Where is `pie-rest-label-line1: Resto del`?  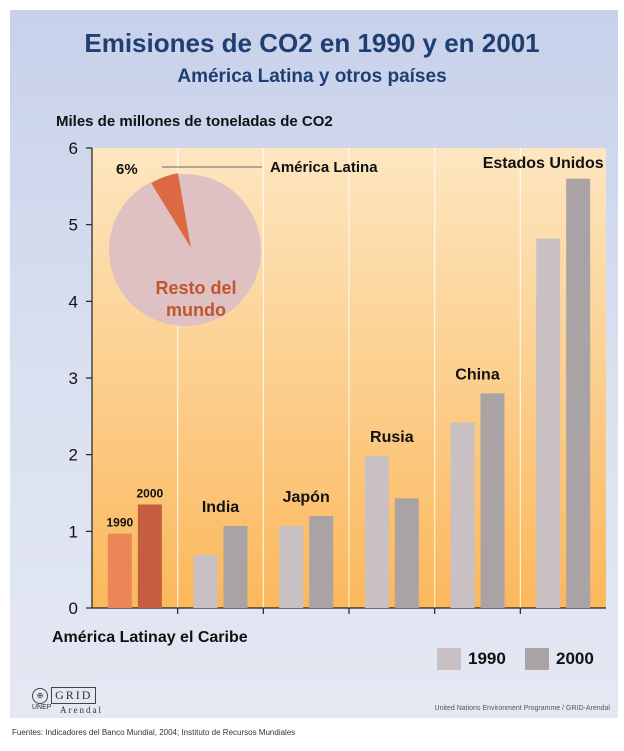 pie-rest-label-line1: Resto del is located at coordinates (195, 288).